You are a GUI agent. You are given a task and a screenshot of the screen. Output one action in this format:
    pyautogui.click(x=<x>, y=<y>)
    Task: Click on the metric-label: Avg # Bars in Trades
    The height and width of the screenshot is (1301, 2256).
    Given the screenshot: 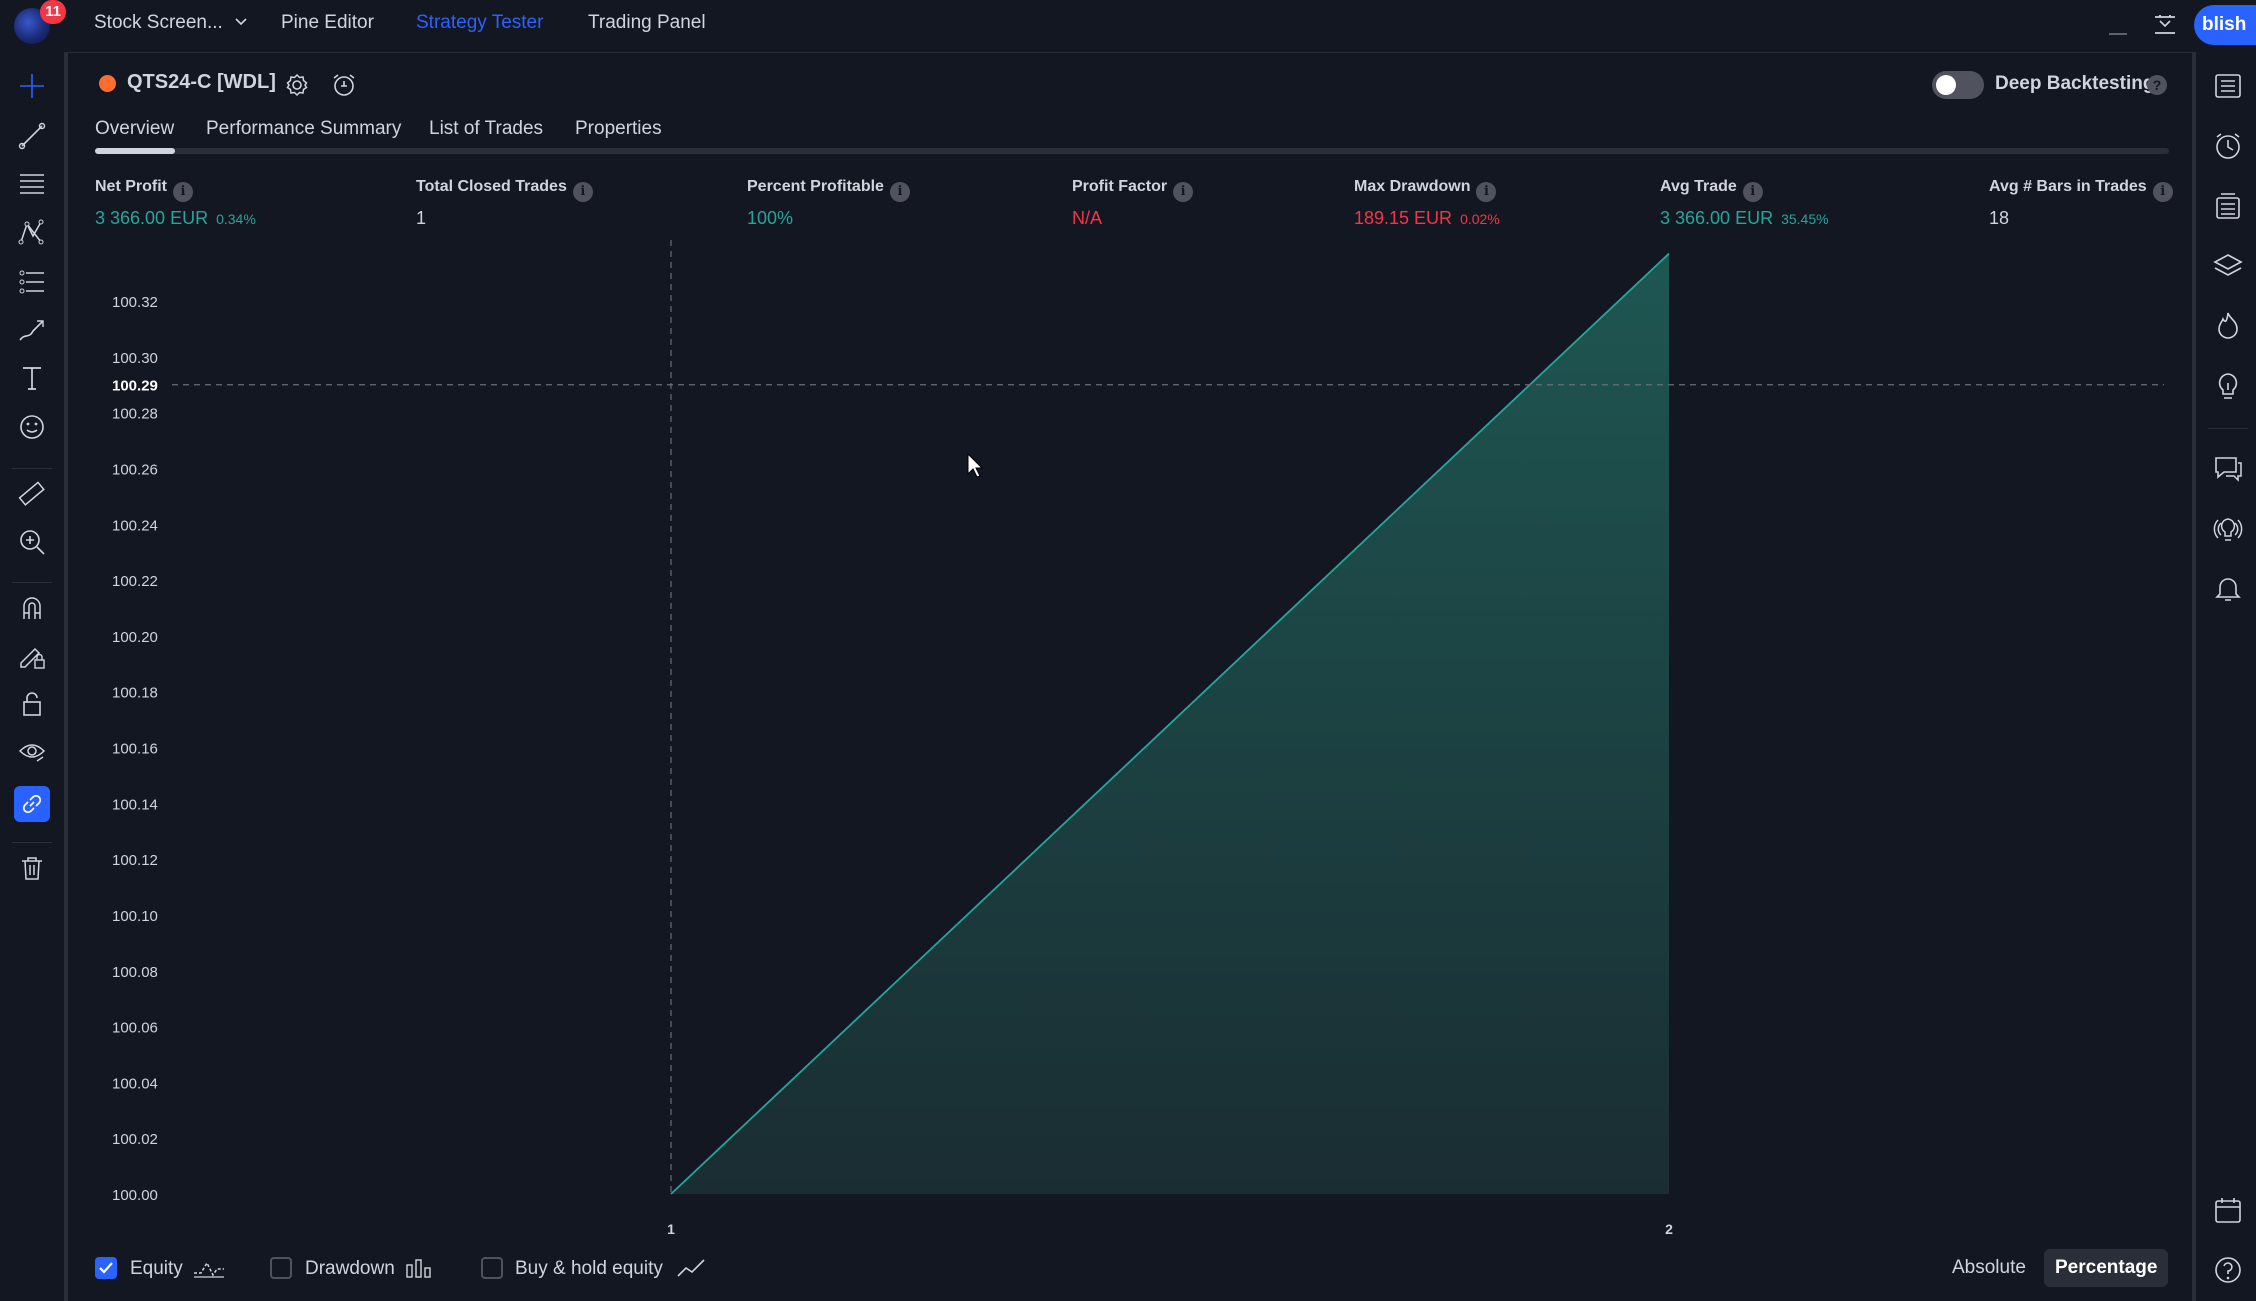 What is the action you would take?
    pyautogui.click(x=2068, y=186)
    